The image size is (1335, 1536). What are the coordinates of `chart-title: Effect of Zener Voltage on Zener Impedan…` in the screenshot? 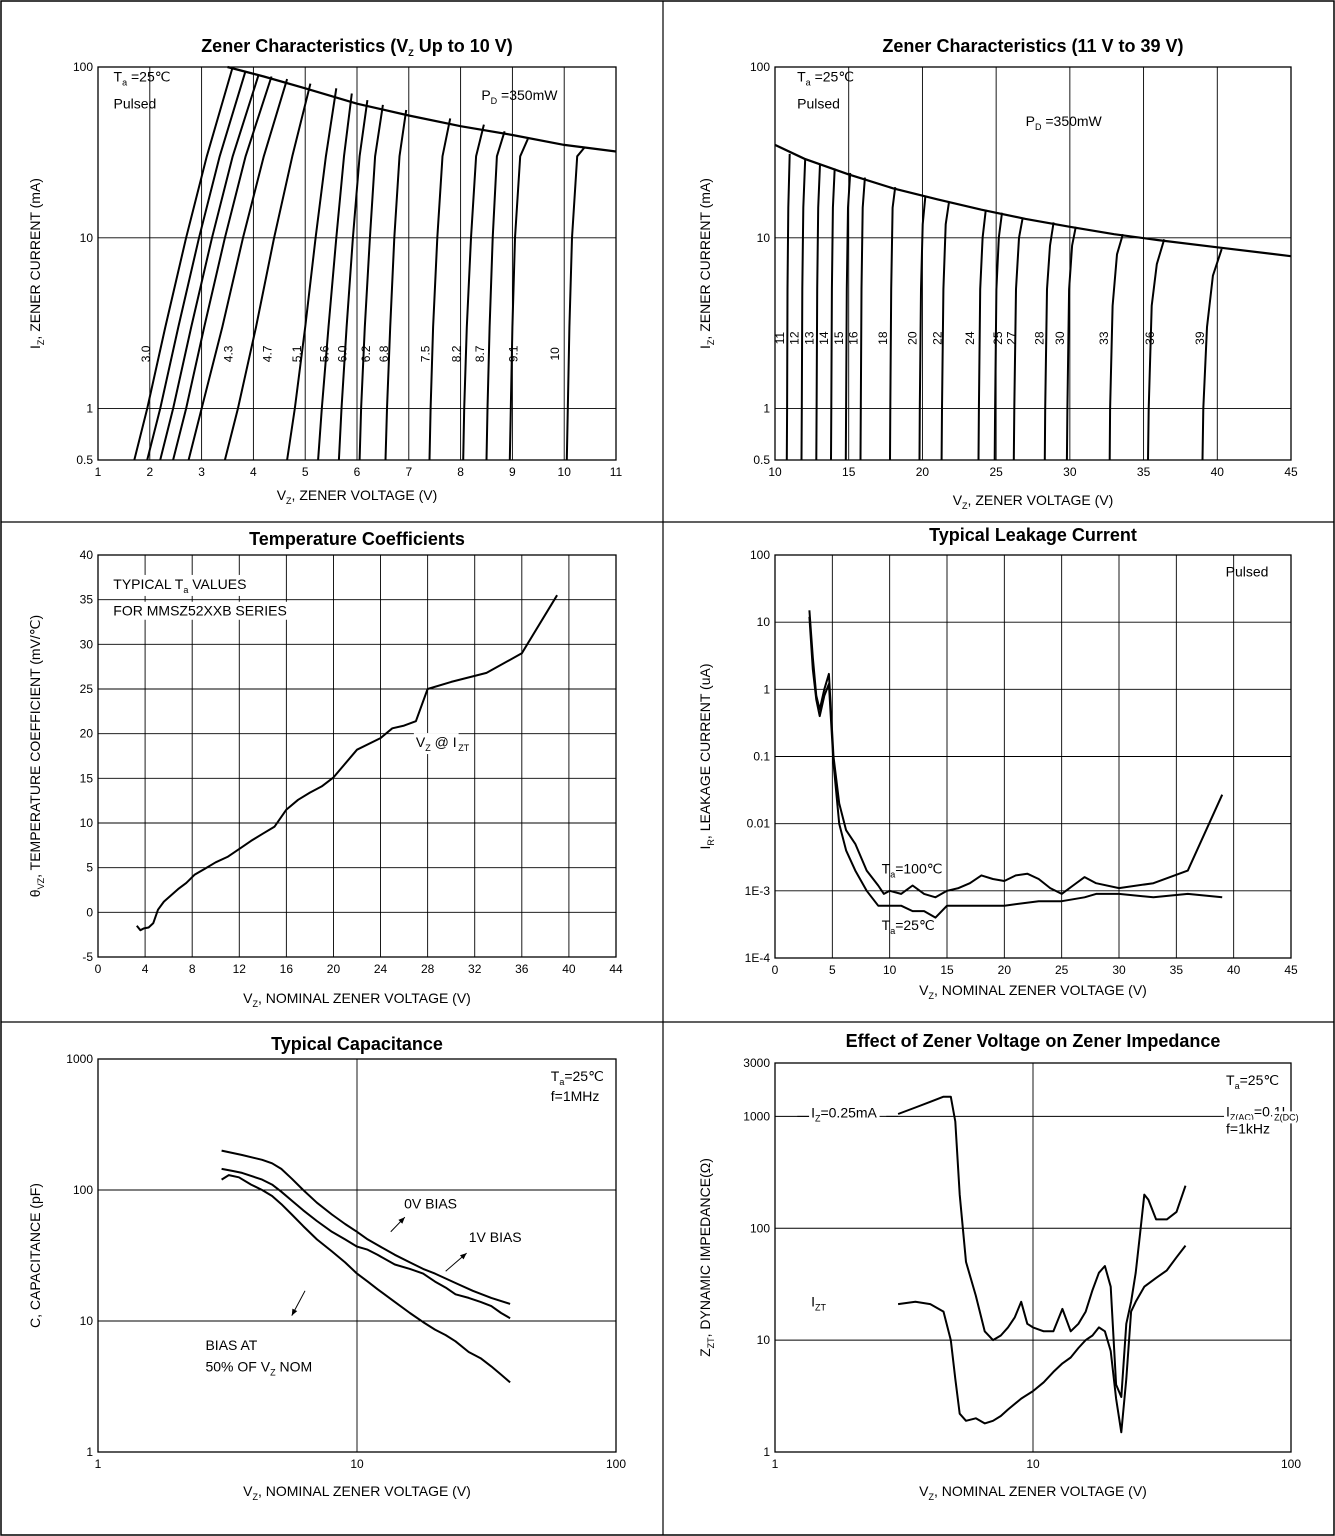 It's located at (1033, 1041).